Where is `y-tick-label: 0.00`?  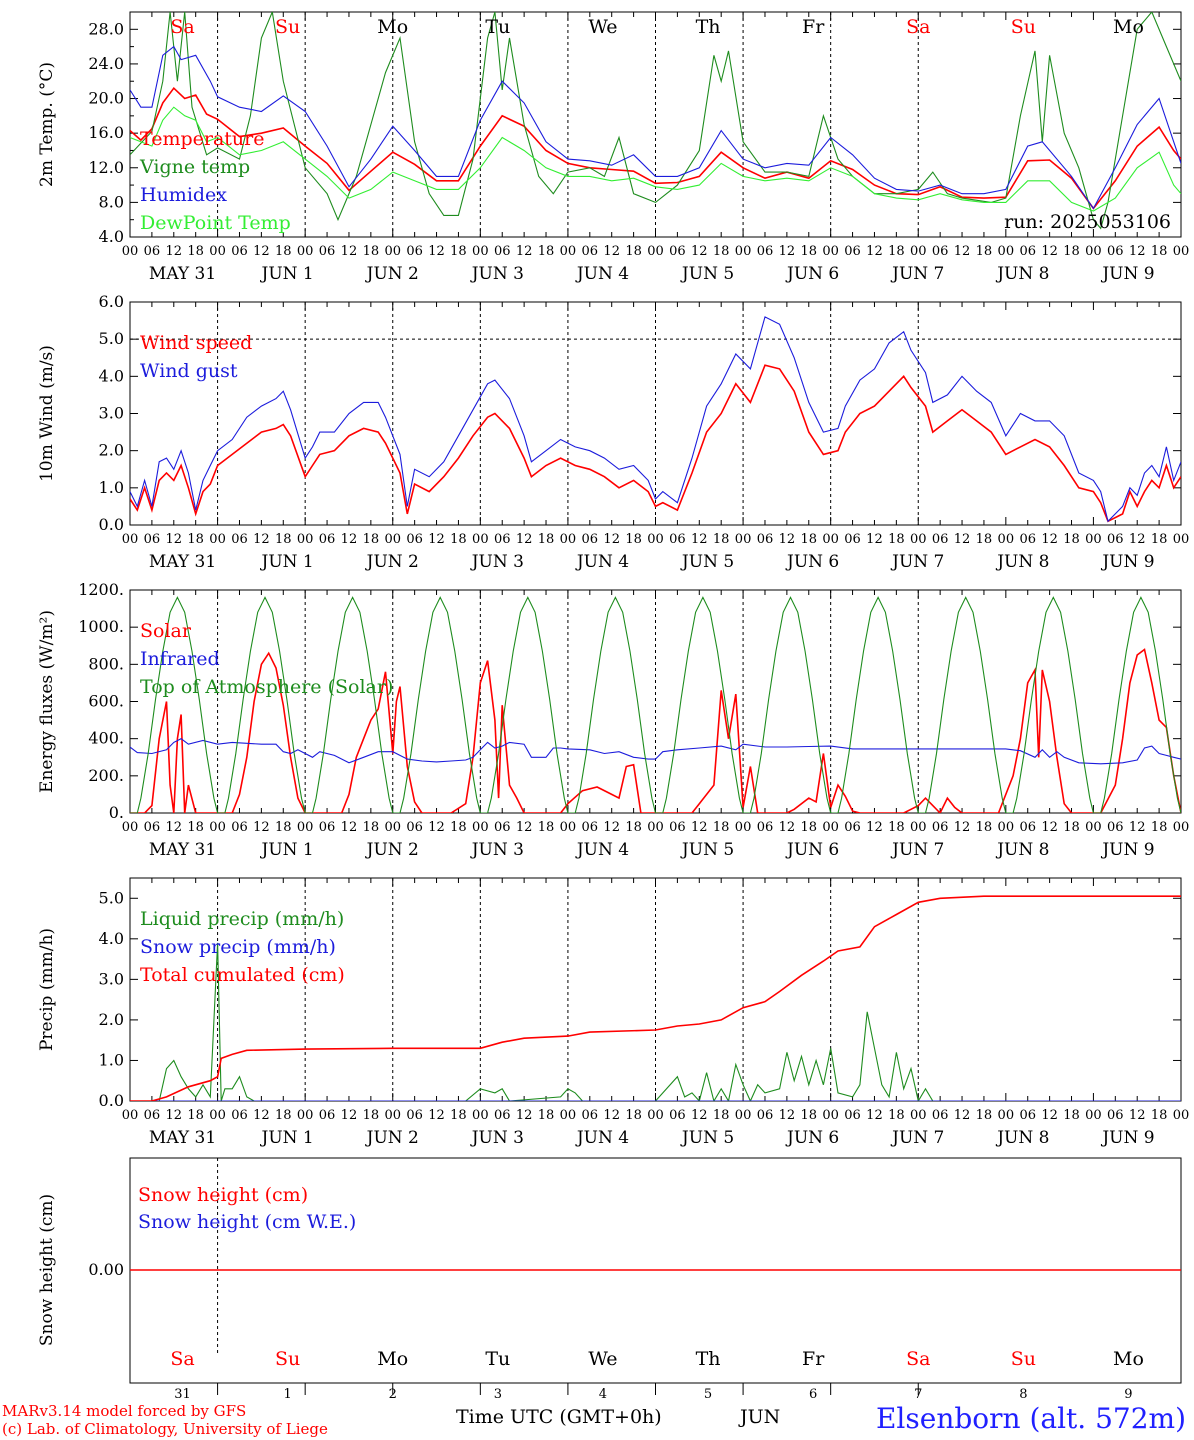 y-tick-label: 0.00 is located at coordinates (106, 1269).